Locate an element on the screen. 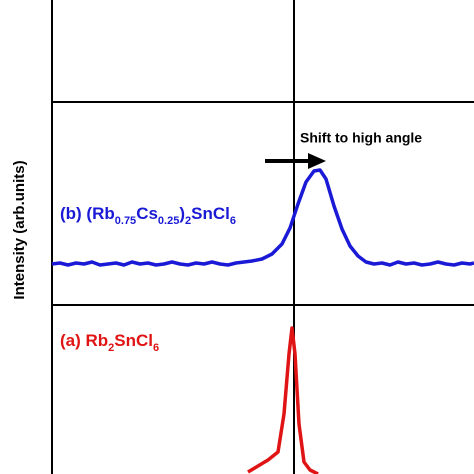 This screenshot has width=474, height=474. label-subscript: 0.25 is located at coordinates (168, 221).